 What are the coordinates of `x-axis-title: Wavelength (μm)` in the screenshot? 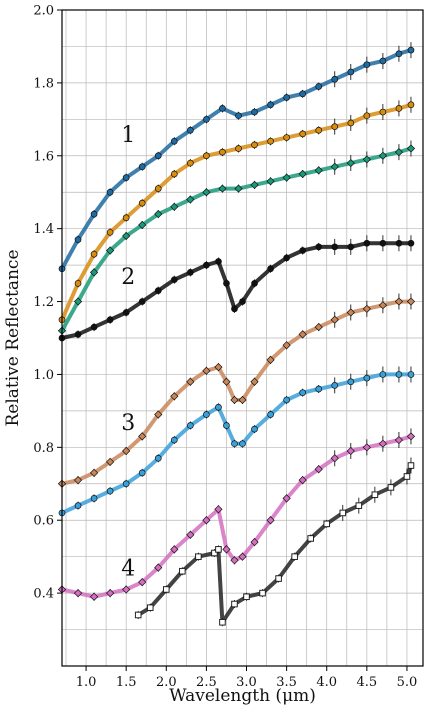 It's located at (242, 696).